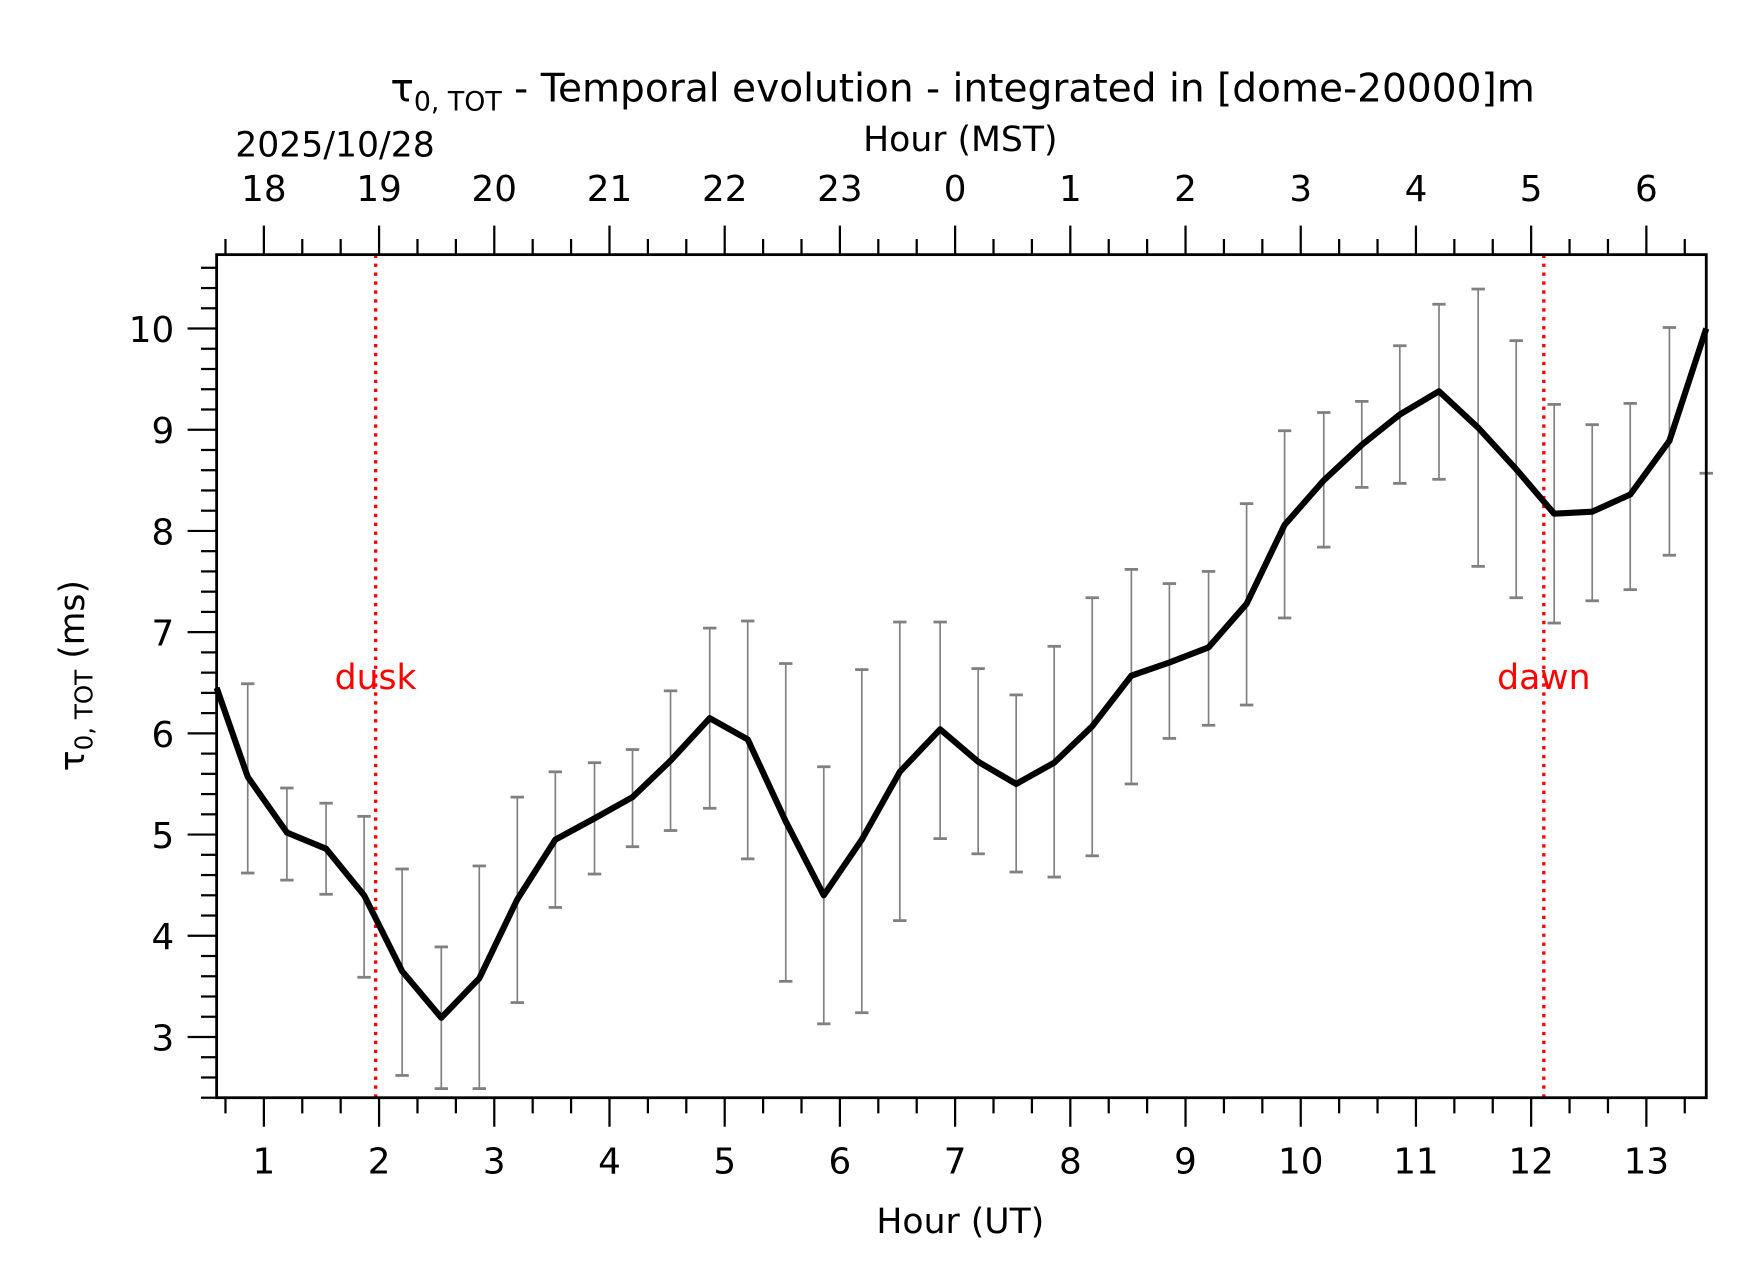  I want to click on x-top-tick-label: 22, so click(724, 189).